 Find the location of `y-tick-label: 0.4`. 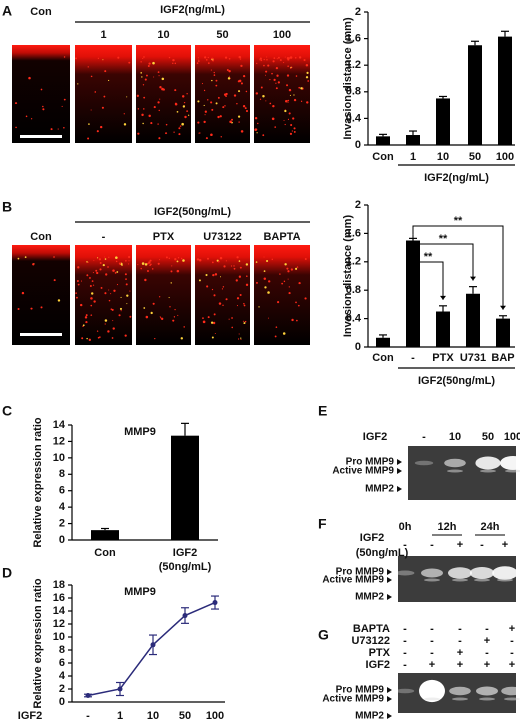

y-tick-label: 0.4 is located at coordinates (354, 319).